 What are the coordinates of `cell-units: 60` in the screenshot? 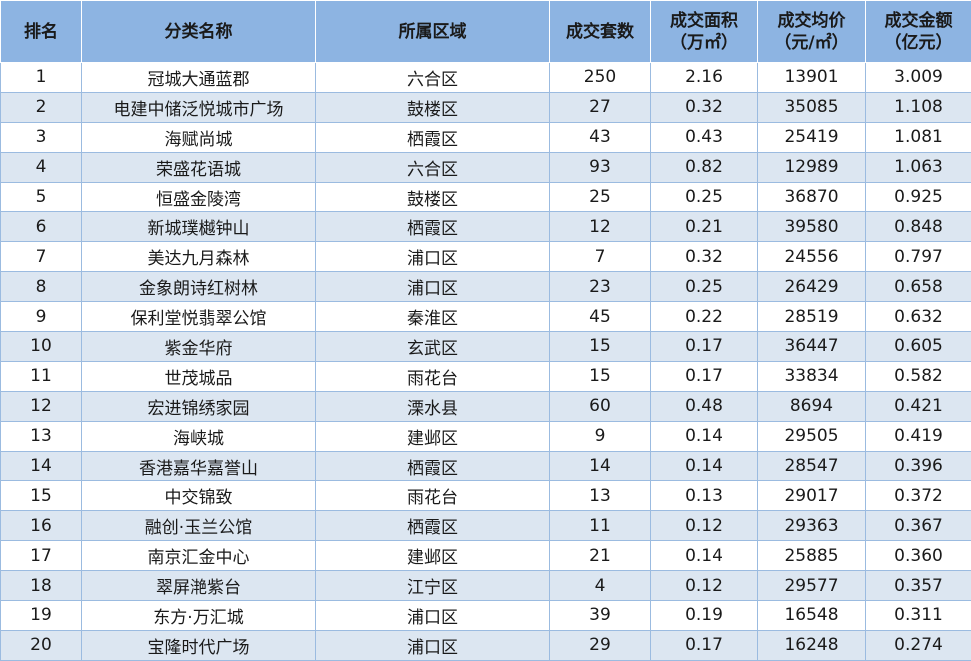 It's located at (600, 406).